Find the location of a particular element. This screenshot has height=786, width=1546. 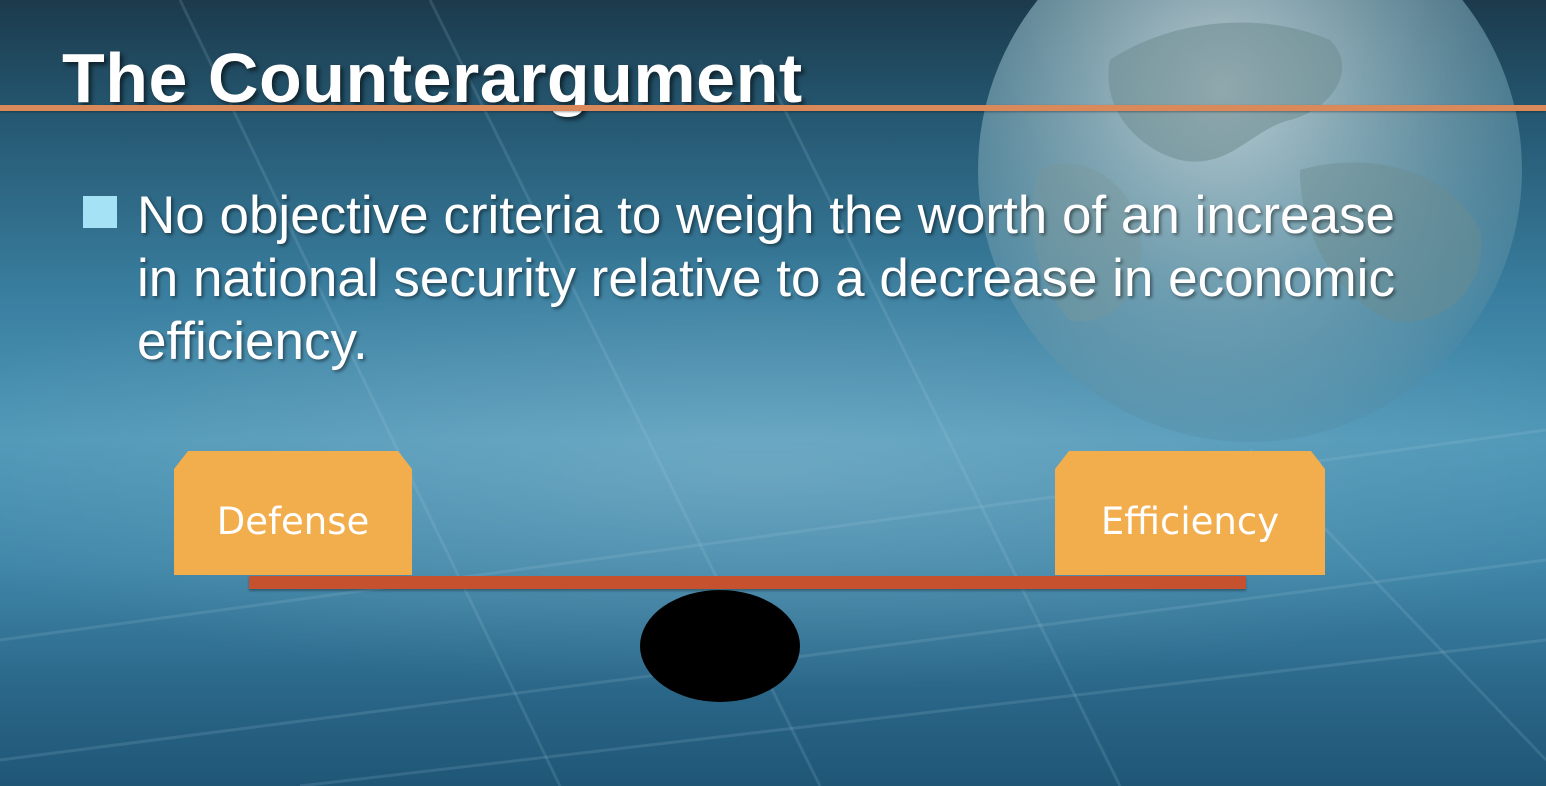

balance-fulcrum is located at coordinates (720, 646).